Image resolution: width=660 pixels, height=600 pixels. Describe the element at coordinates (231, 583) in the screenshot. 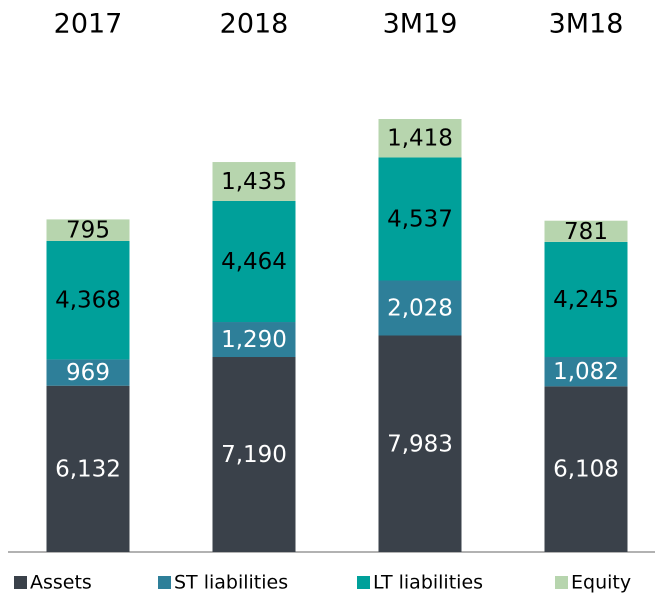

I see `legend-label: ST liabilities` at that location.